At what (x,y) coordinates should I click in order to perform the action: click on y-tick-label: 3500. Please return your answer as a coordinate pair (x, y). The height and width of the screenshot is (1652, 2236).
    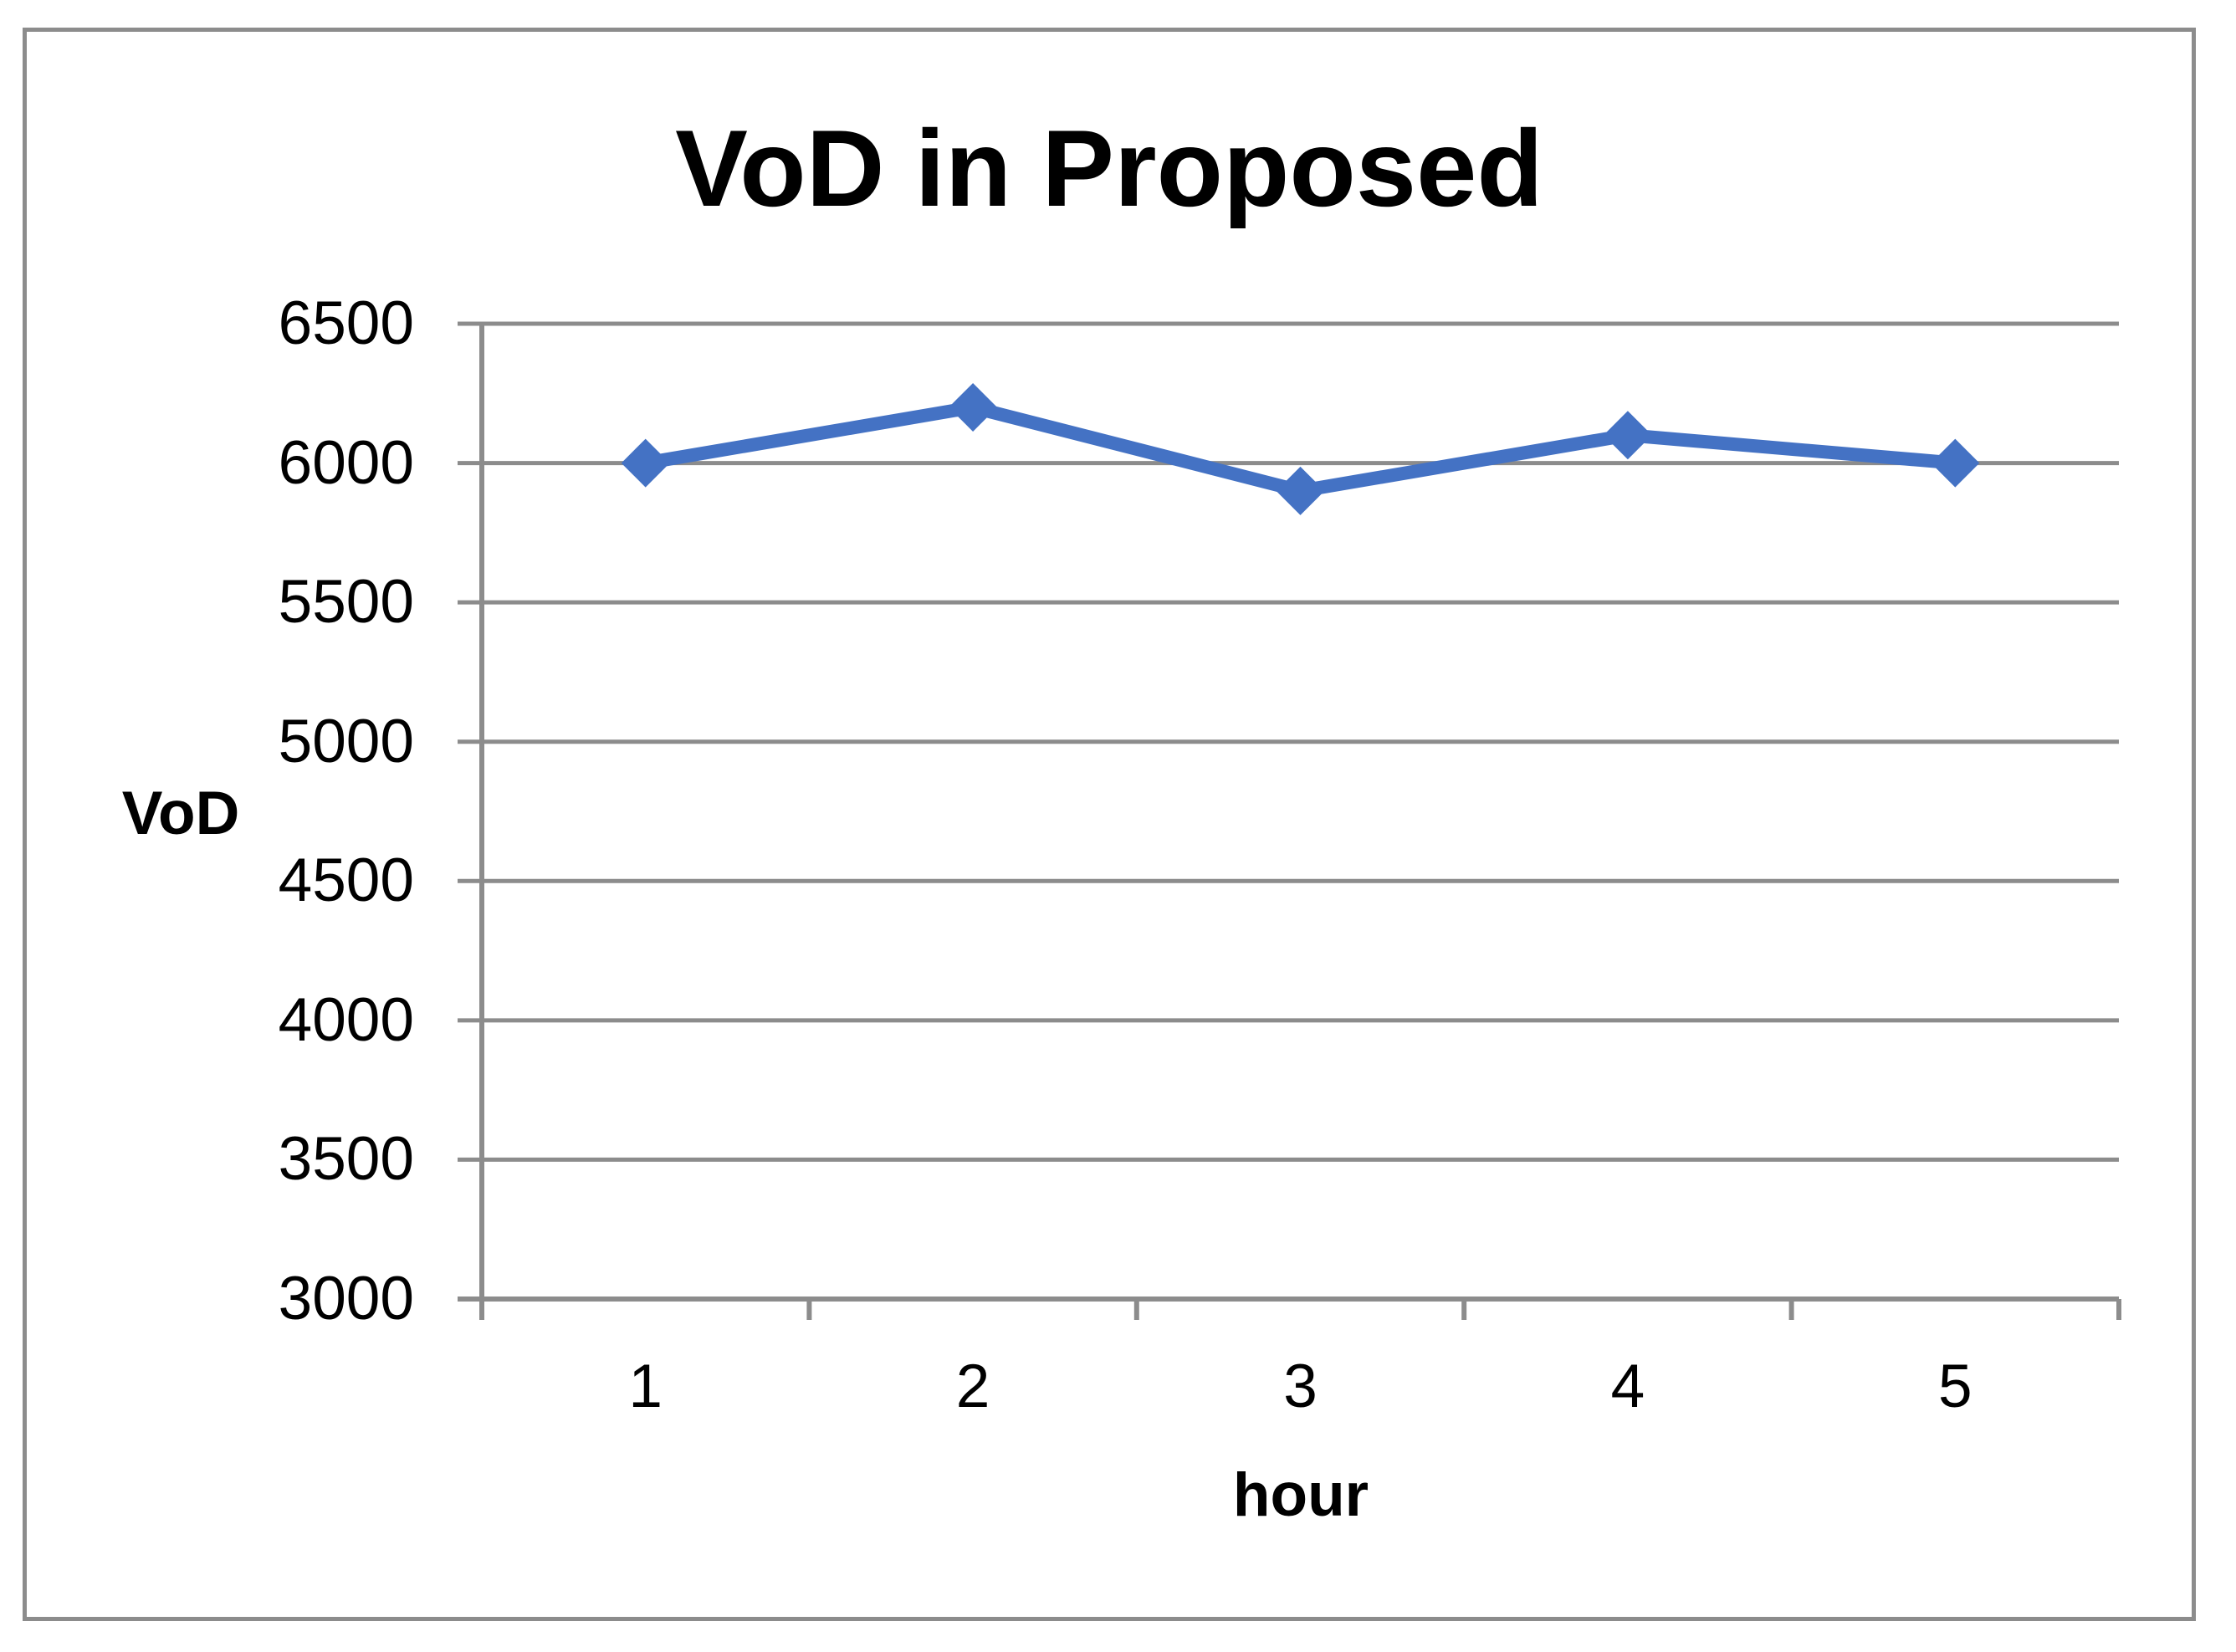
    Looking at the image, I should click on (346, 1159).